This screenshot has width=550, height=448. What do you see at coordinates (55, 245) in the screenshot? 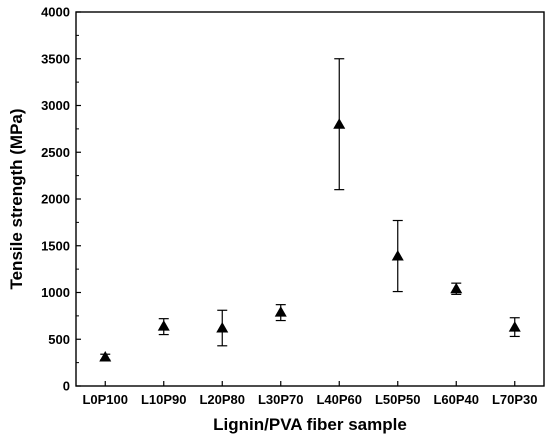
I see `y-tick-label: 1500` at bounding box center [55, 245].